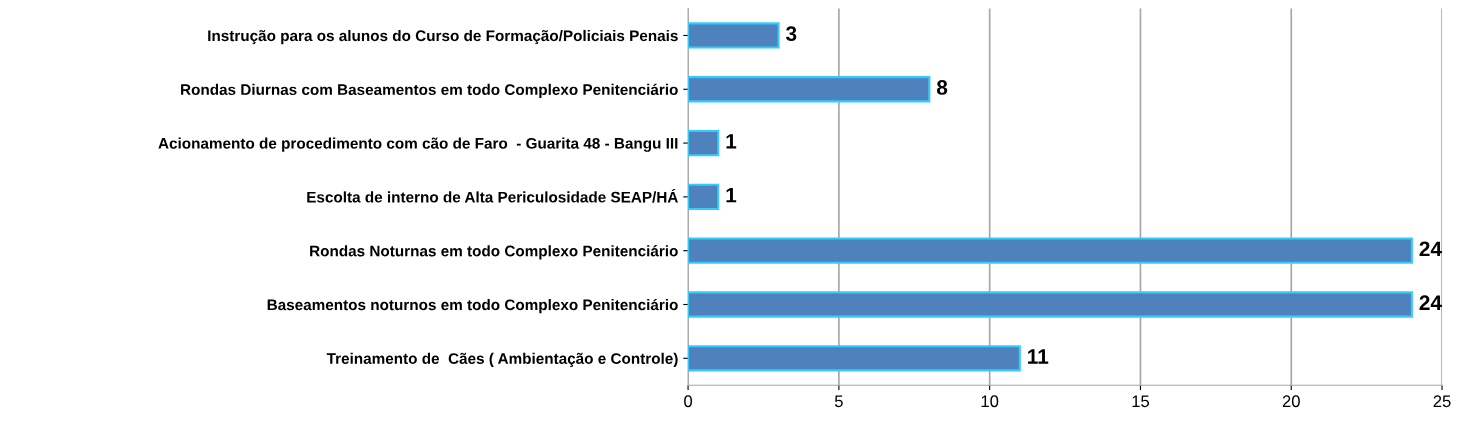  Describe the element at coordinates (688, 401) in the screenshot. I see `x-tick-label: 0` at that location.